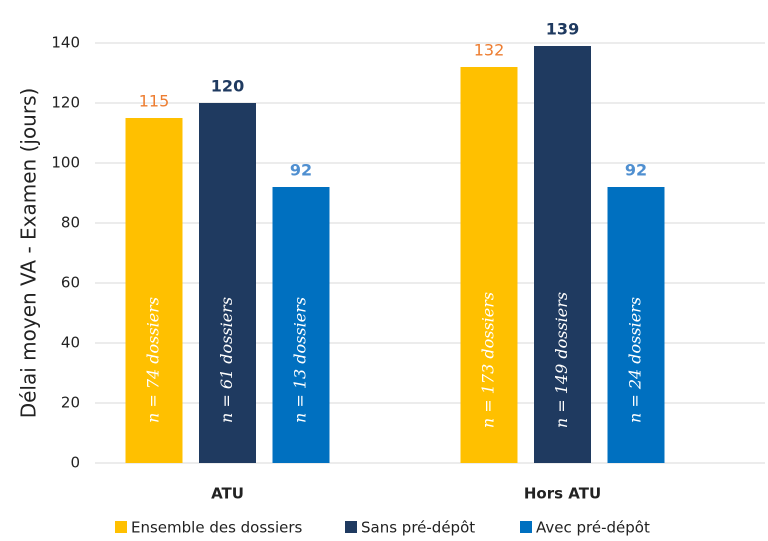  Describe the element at coordinates (562, 29) in the screenshot. I see `value-label: 139` at that location.